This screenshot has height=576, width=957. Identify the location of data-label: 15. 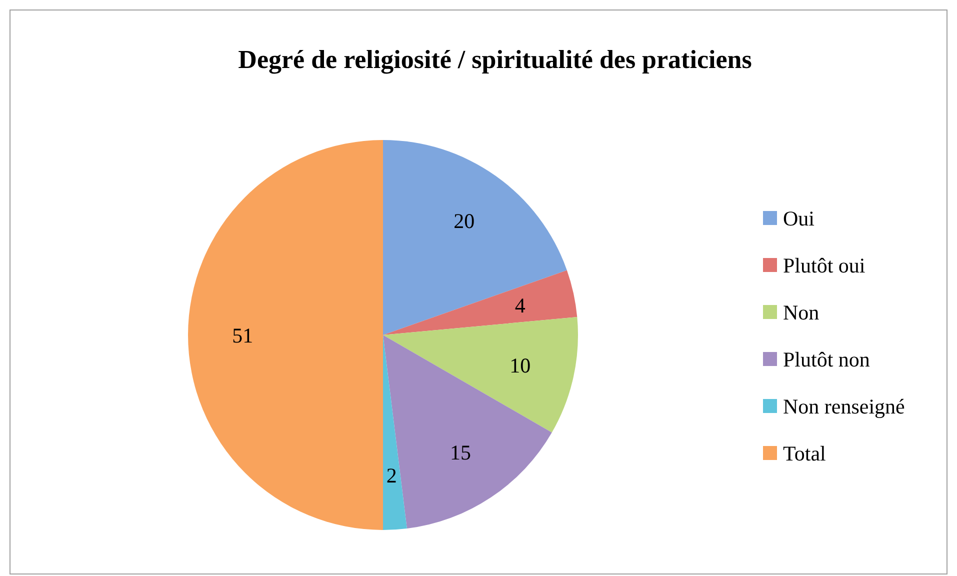
(461, 452).